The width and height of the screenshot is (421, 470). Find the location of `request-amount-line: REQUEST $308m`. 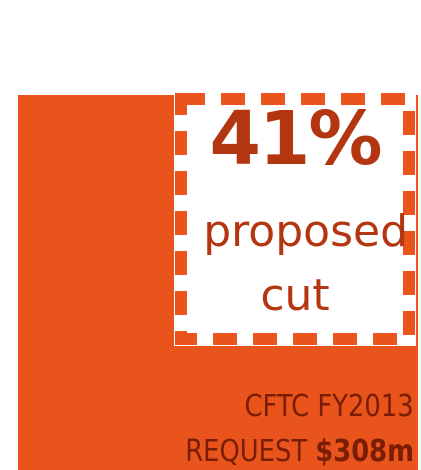

request-amount-line: REQUEST $308m is located at coordinates (299, 452).